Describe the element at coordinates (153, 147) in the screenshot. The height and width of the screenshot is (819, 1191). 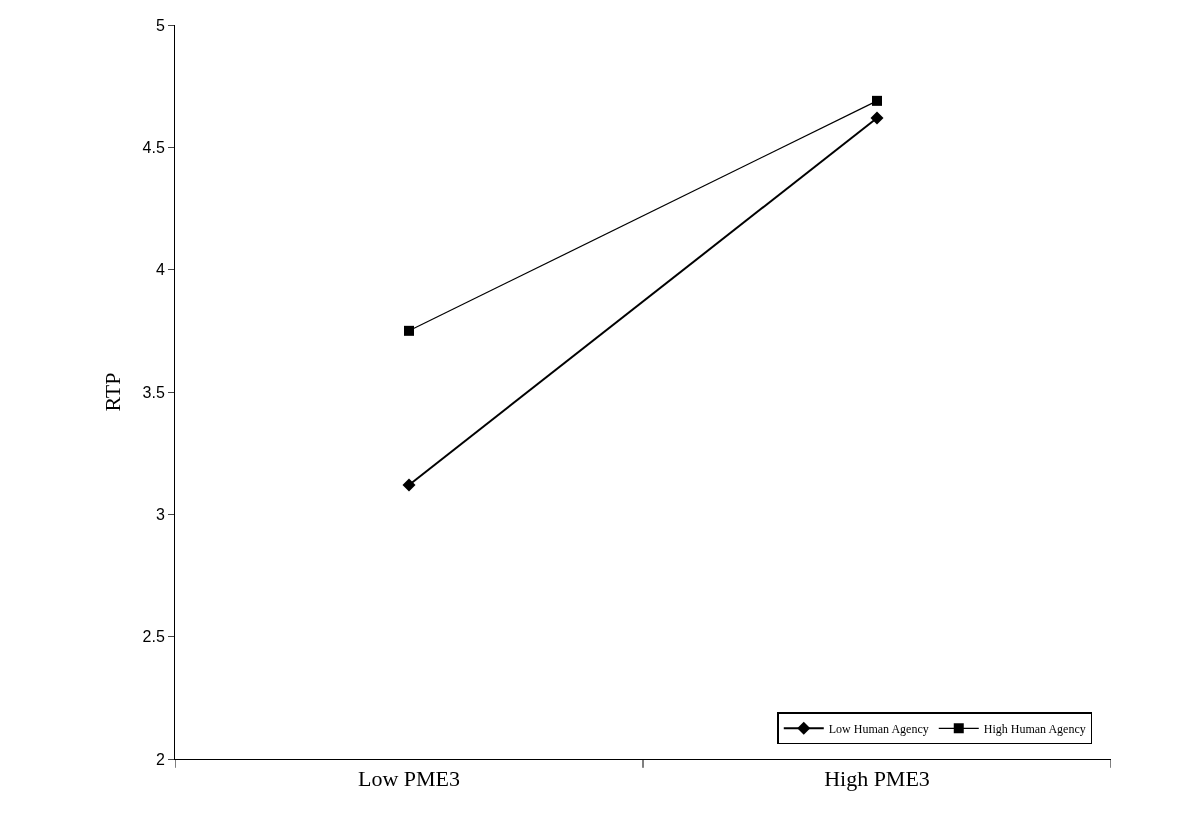
I see `y-tick-label: 4.5` at that location.